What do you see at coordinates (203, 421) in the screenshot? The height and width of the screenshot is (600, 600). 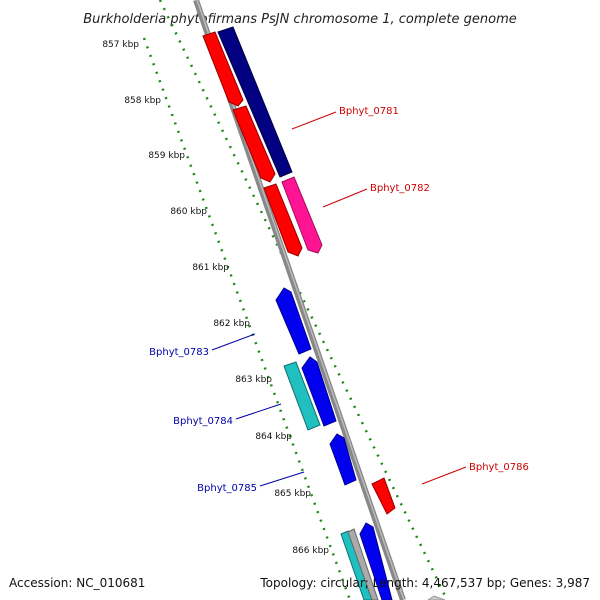 I see `gene-label-text: Bphyt_0784` at bounding box center [203, 421].